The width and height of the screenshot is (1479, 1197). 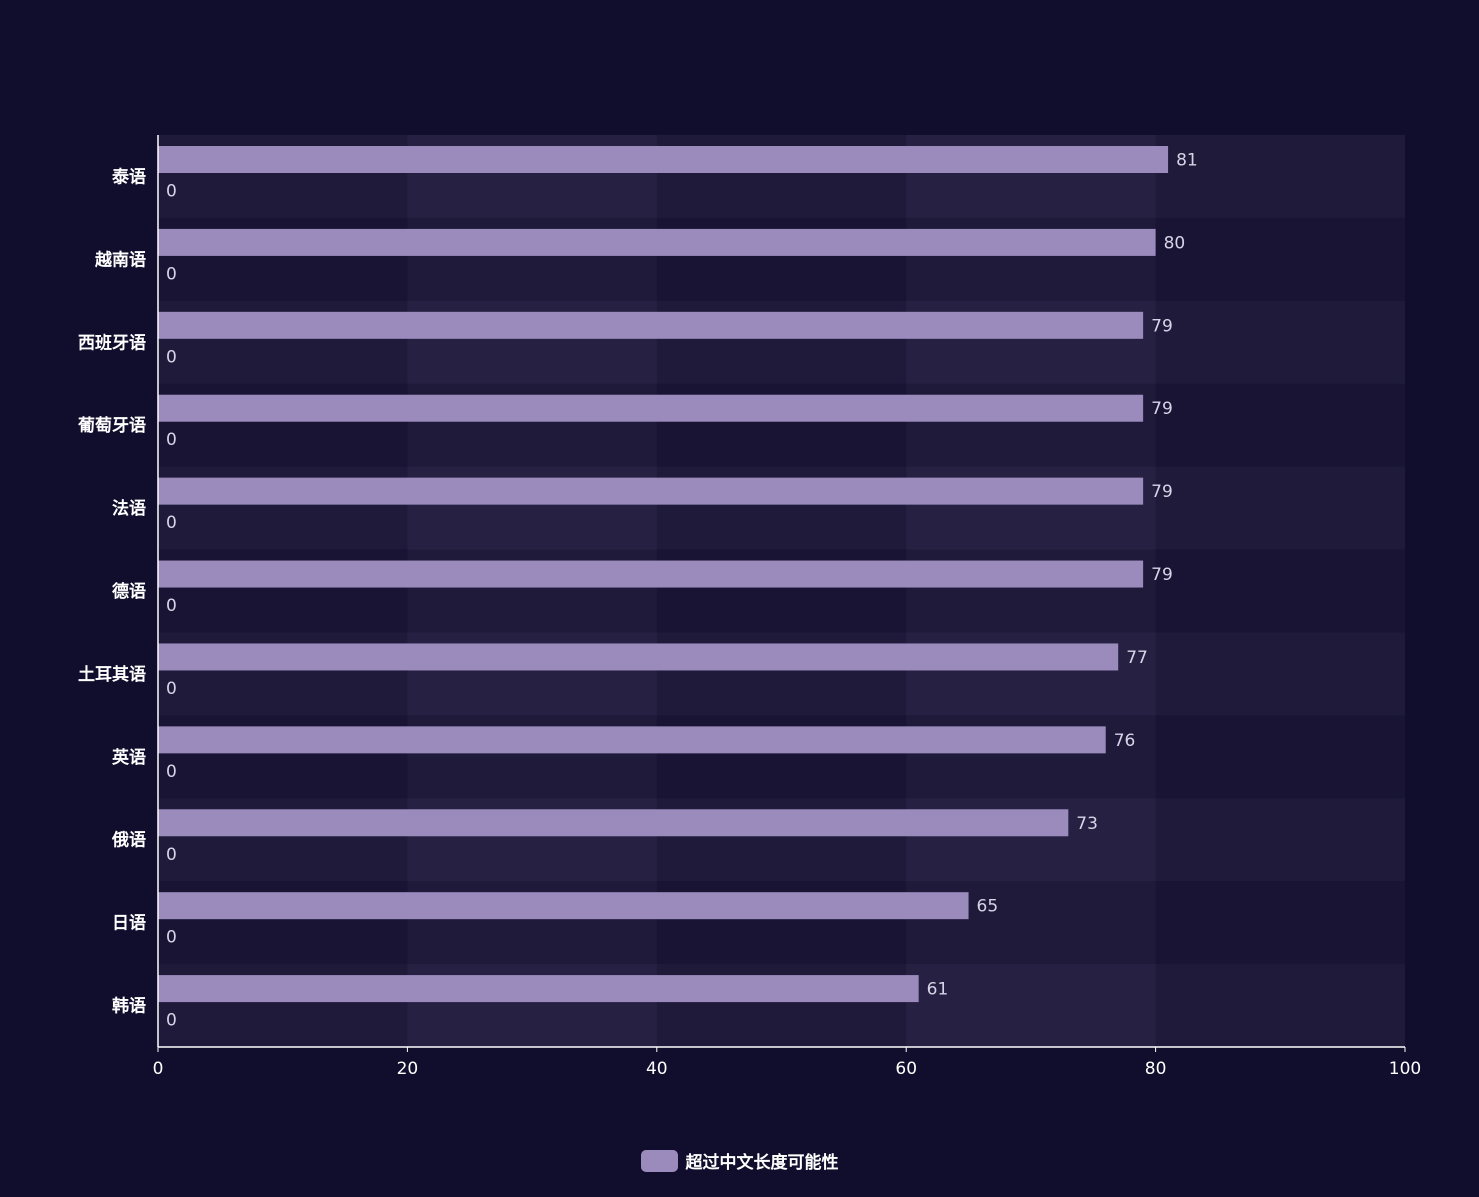 What do you see at coordinates (906, 1069) in the screenshot?
I see `x-tick-label: 60` at bounding box center [906, 1069].